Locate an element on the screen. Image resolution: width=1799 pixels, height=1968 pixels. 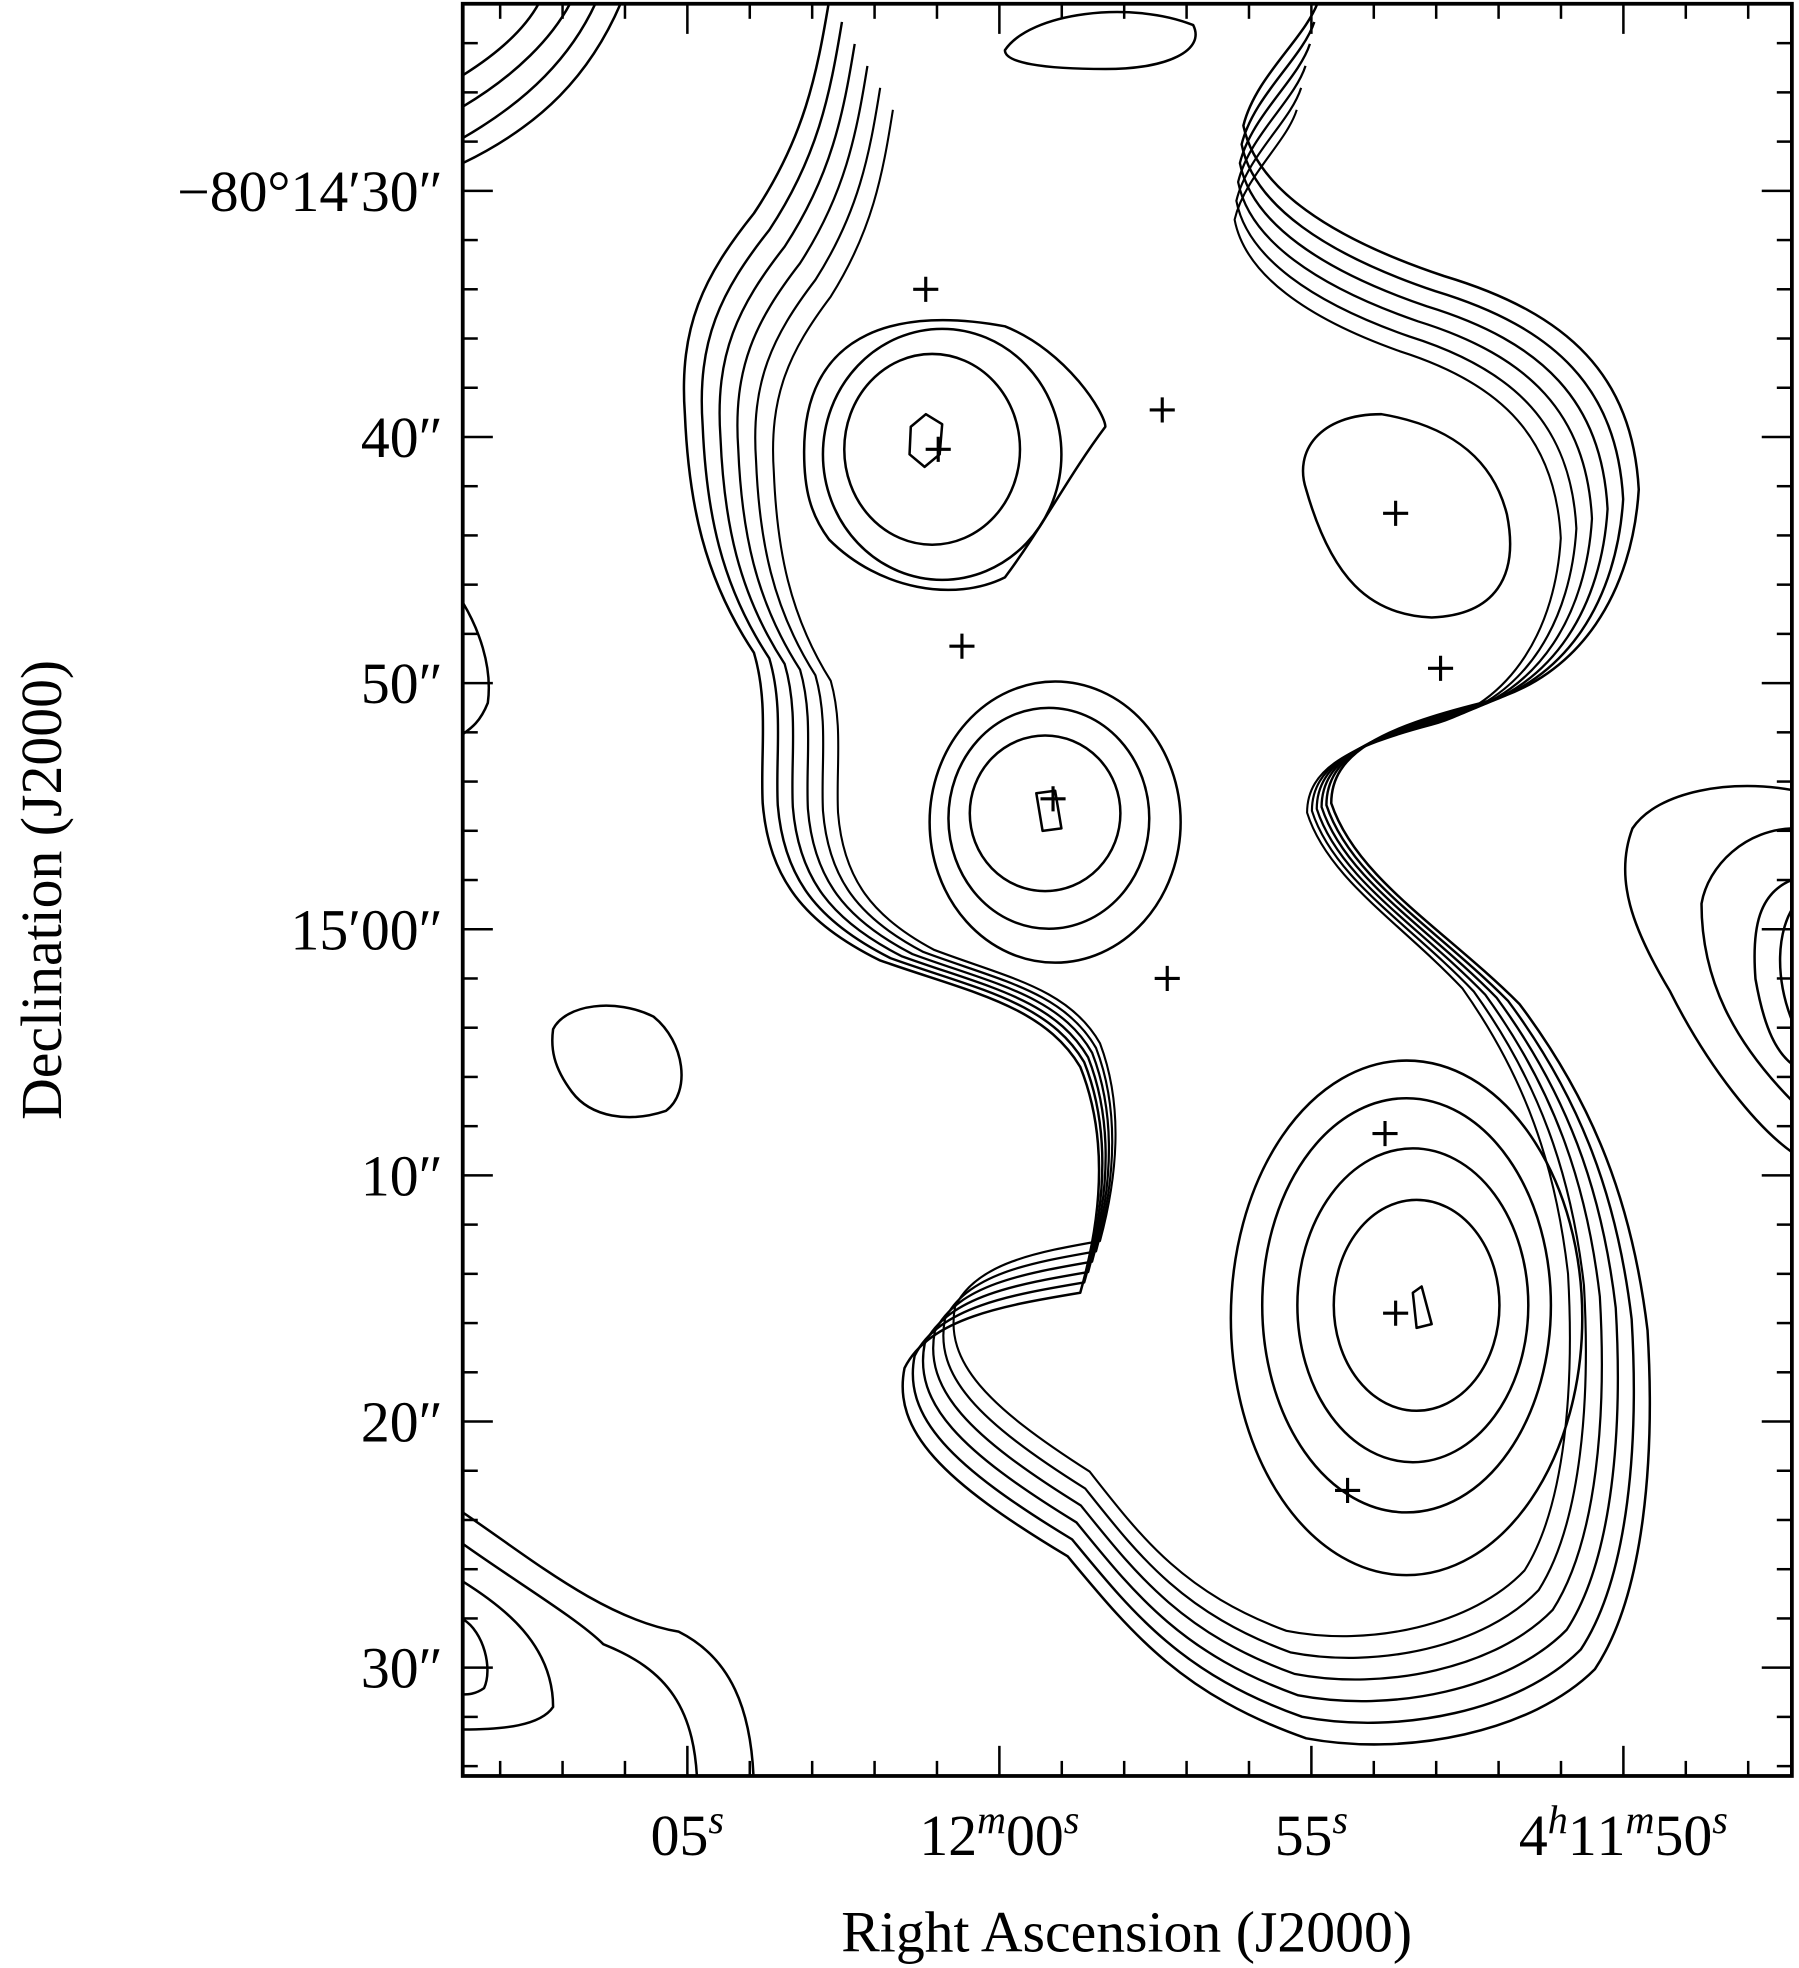
x-axis-label: Right Ascension (J2000) is located at coordinates (1126, 1933).